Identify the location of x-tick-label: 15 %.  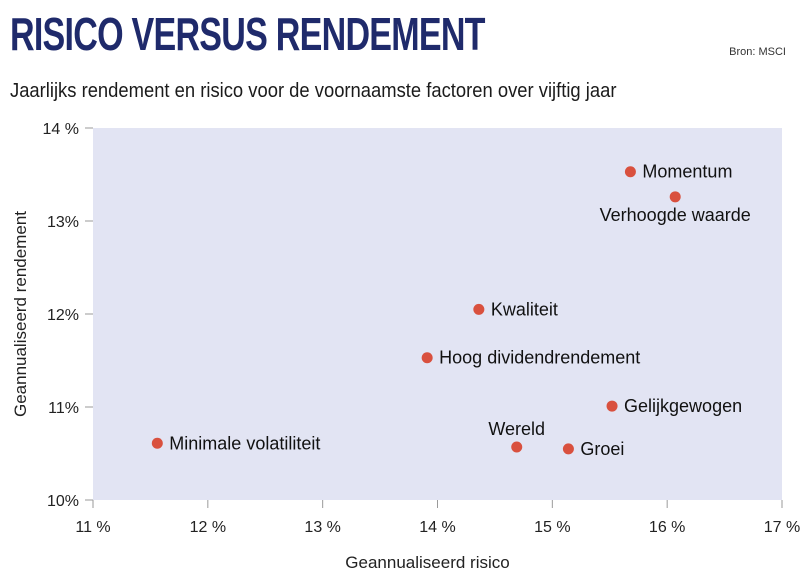
(552, 527).